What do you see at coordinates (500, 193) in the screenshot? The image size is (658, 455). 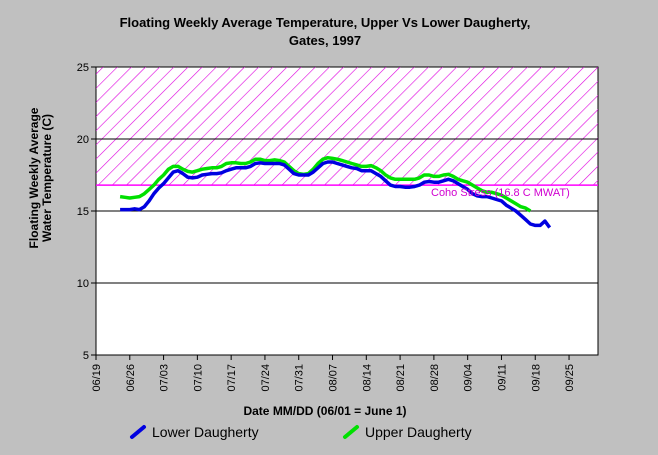 I see `threshold-label: Coho Stress (16.8 C MWAT)` at bounding box center [500, 193].